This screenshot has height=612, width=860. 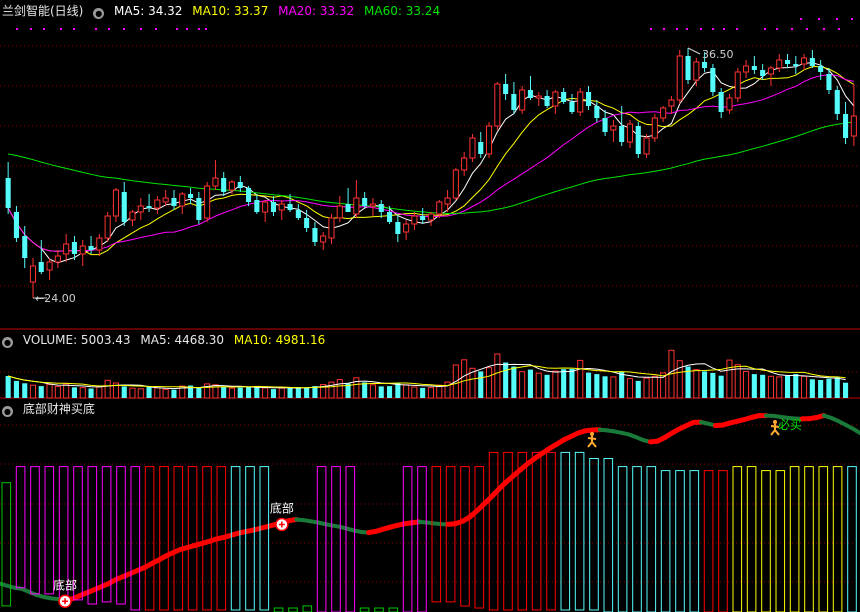 I want to click on ma20-label: MA20: 33.32, so click(x=316, y=11).